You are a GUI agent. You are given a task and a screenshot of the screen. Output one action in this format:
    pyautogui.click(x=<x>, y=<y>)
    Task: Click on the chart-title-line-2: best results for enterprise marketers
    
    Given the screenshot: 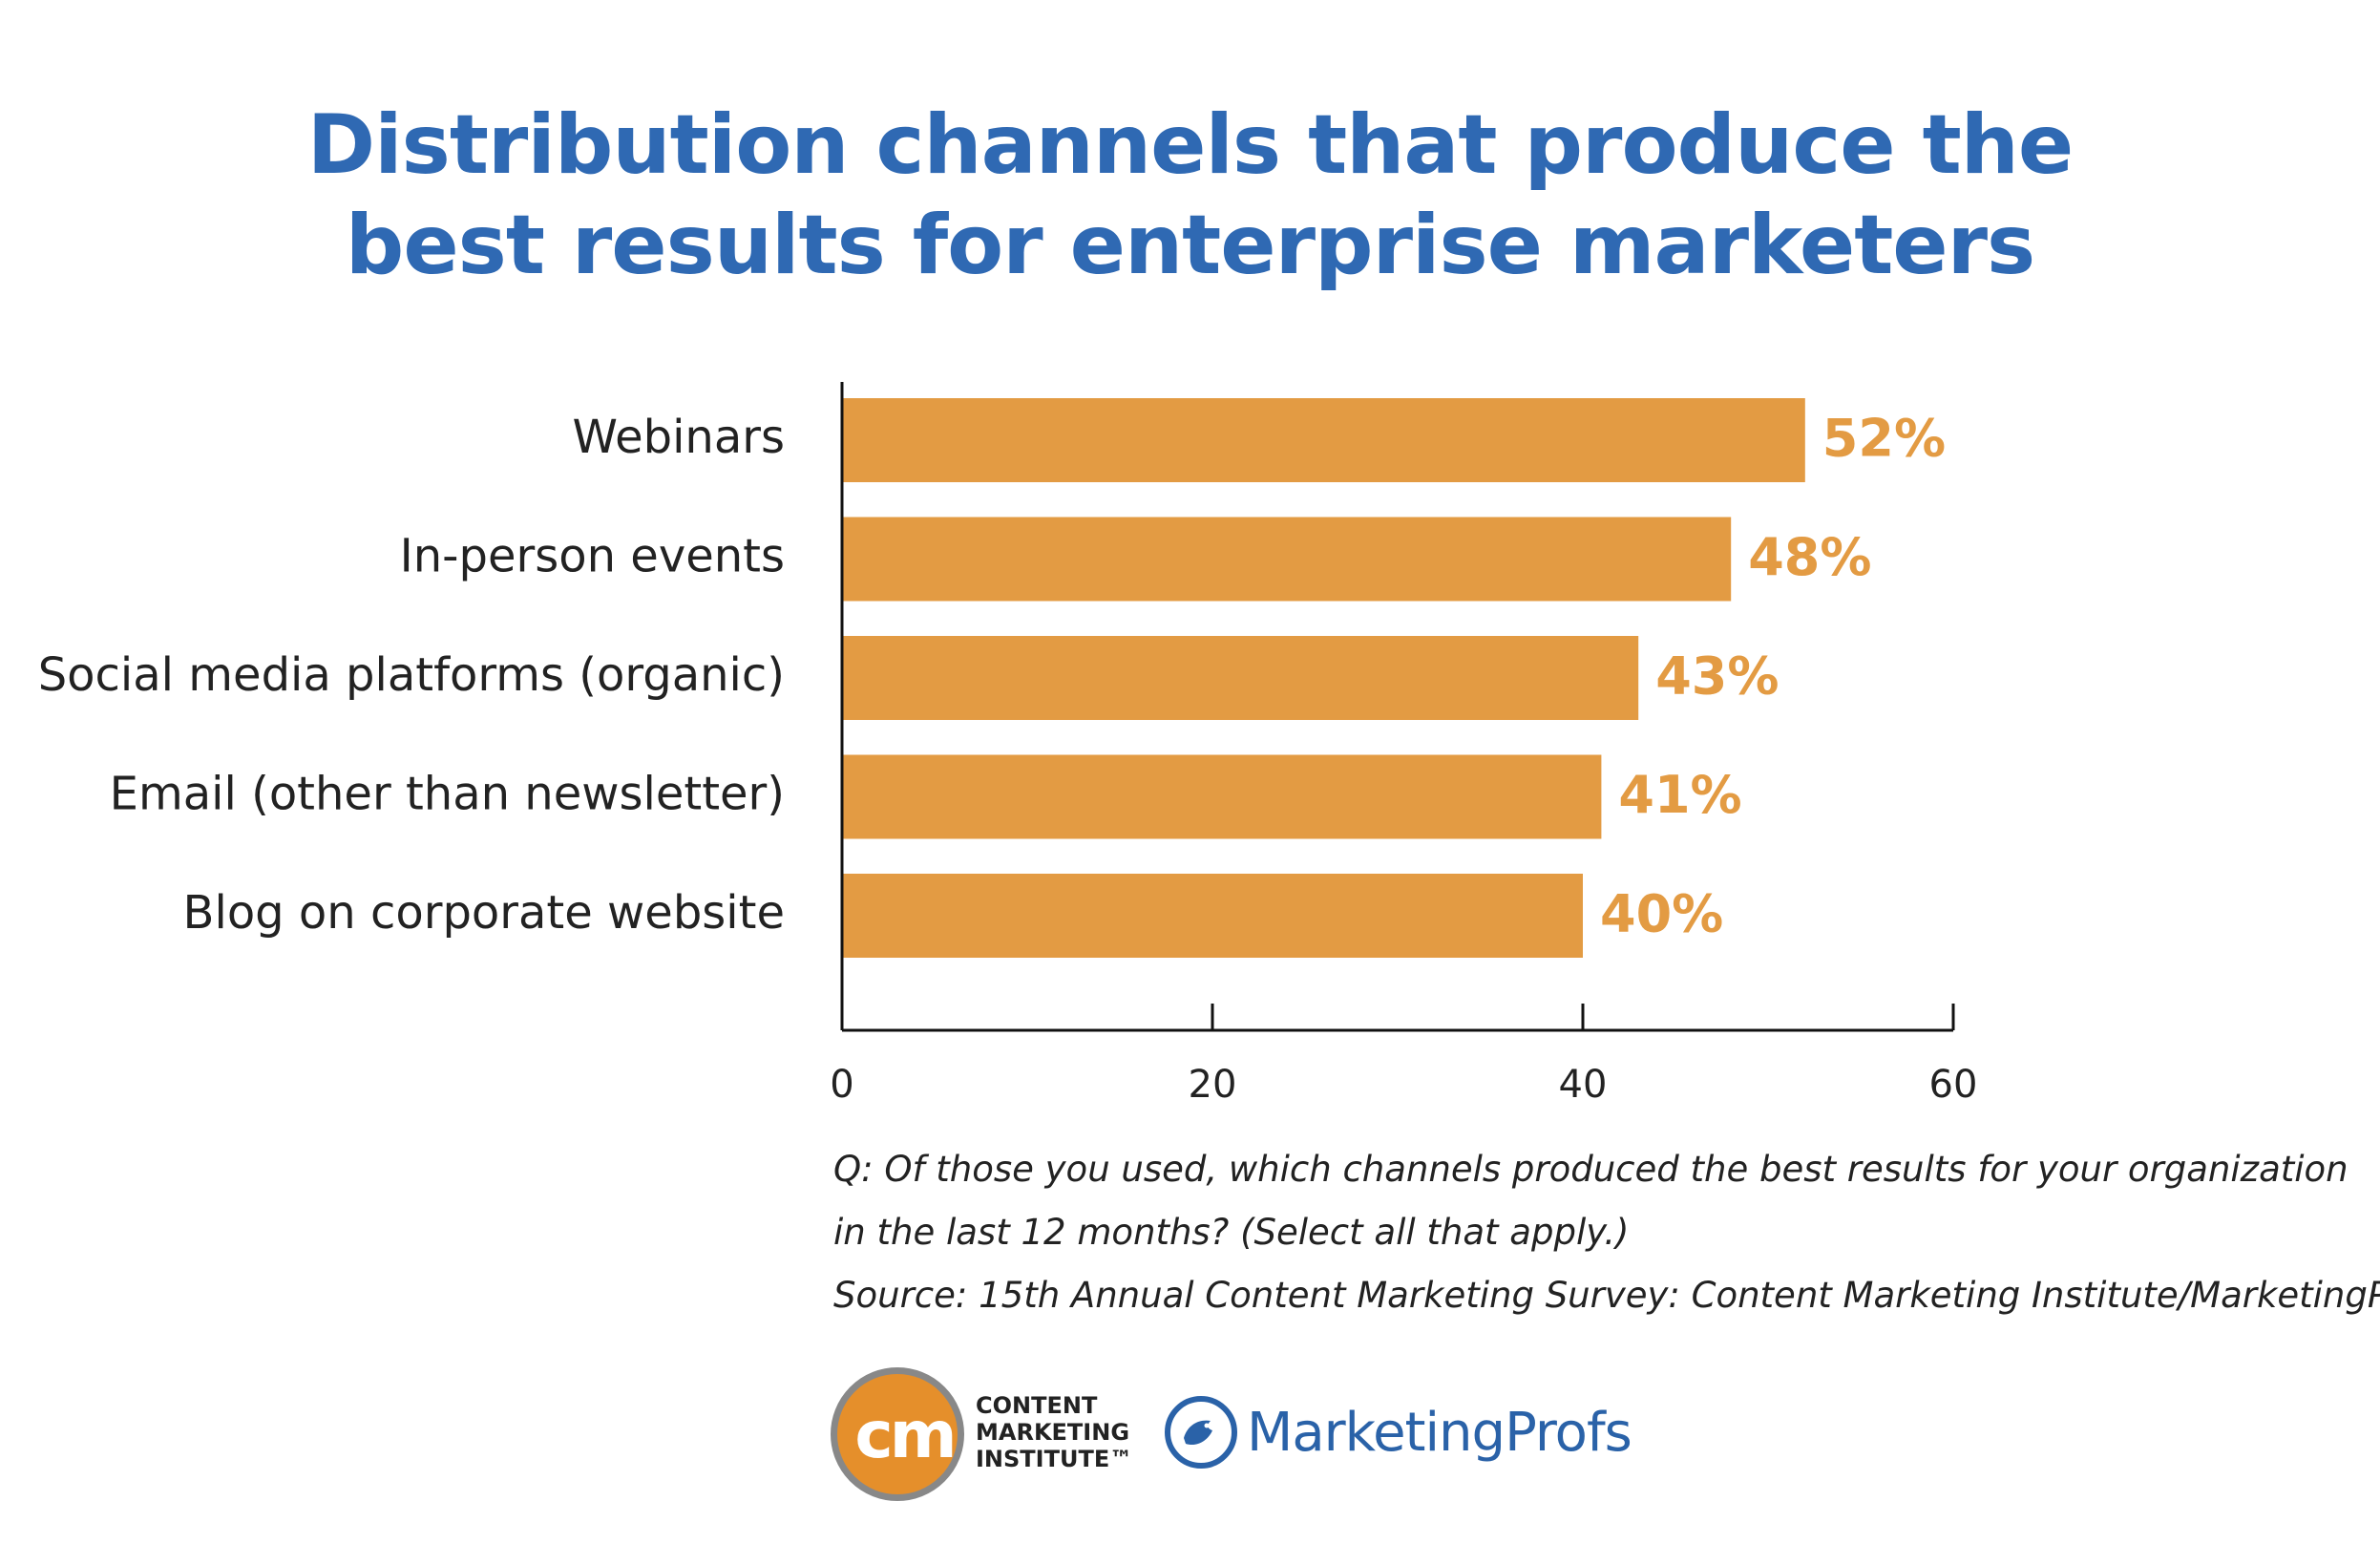 What is the action you would take?
    pyautogui.click(x=1190, y=245)
    